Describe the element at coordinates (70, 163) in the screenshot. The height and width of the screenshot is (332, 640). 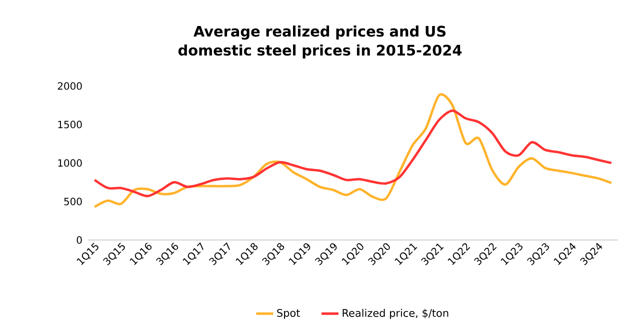
I see `y-tick-label: 1000` at that location.